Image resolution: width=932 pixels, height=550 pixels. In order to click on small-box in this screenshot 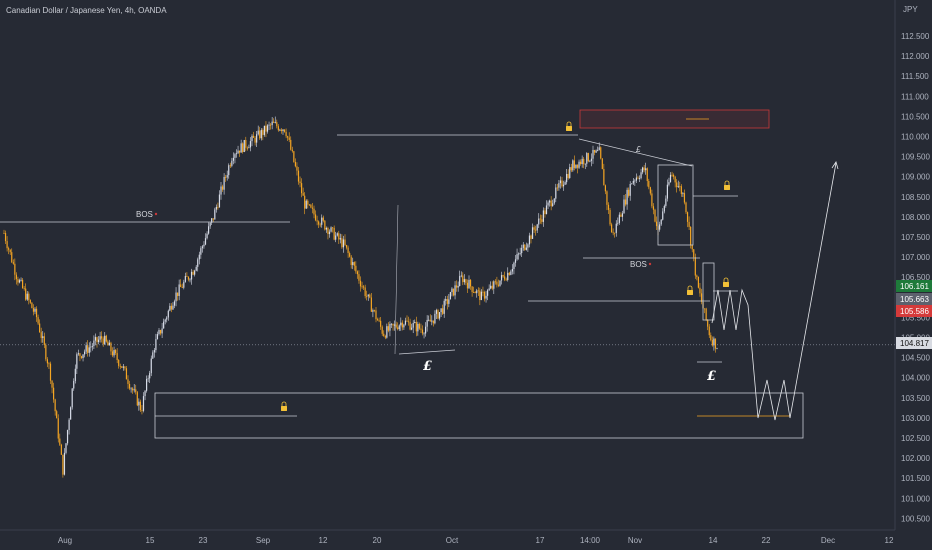, I will do `click(708, 291)`.